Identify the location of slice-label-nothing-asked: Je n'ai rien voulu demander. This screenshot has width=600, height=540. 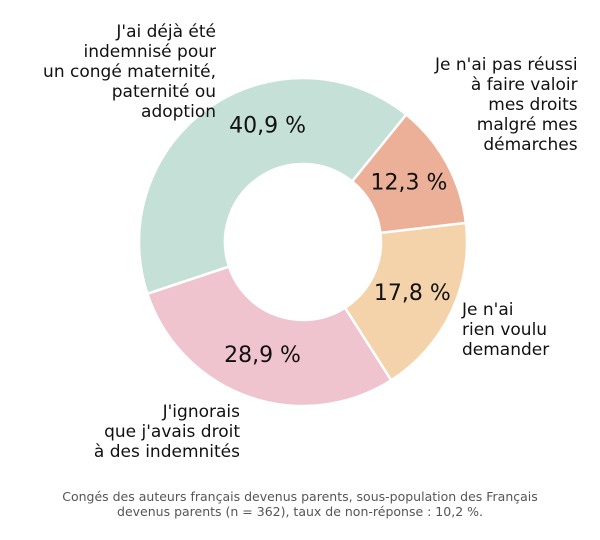
(506, 330).